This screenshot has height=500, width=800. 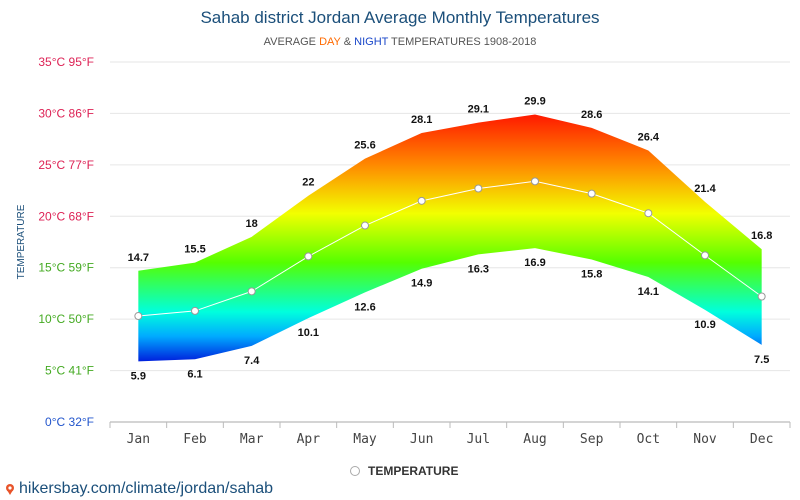 I want to click on night-value-label: 16.3, so click(x=478, y=269).